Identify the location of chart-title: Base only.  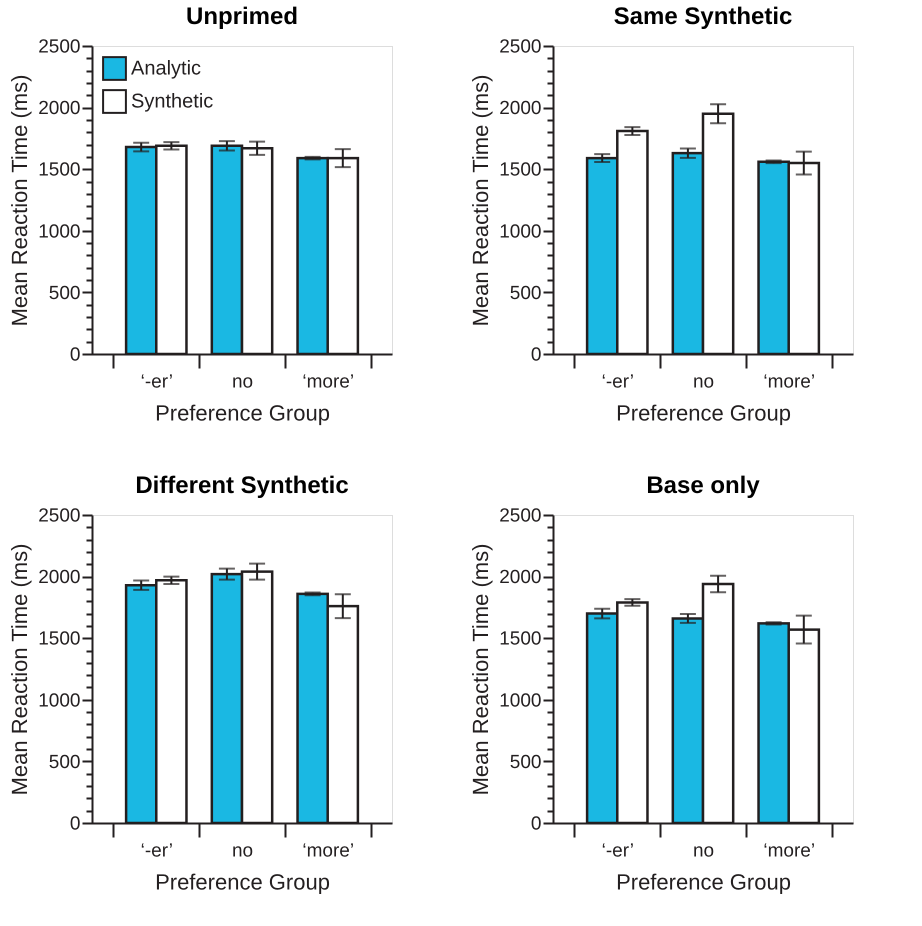
(703, 485).